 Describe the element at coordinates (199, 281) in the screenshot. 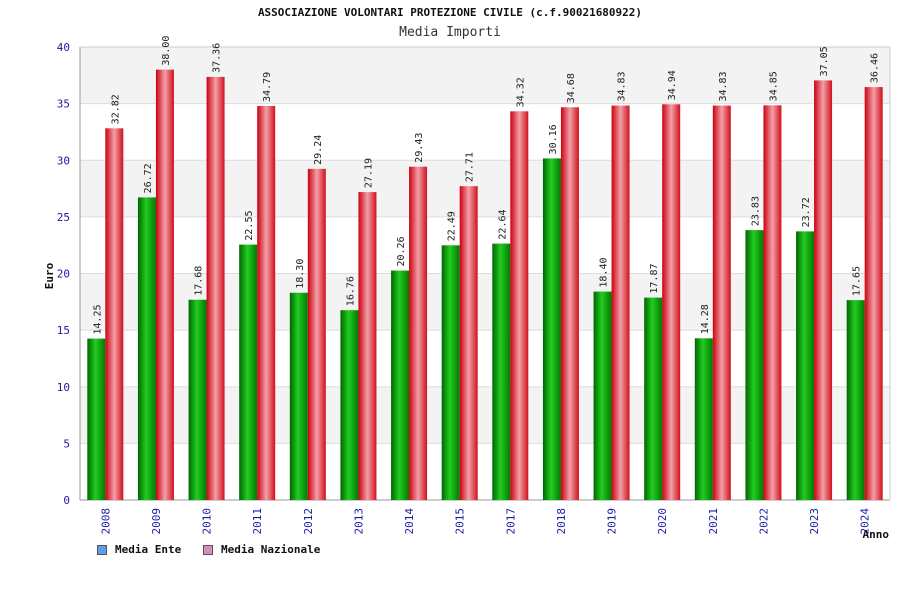

I see `data-label-media-ente: 17.68` at that location.